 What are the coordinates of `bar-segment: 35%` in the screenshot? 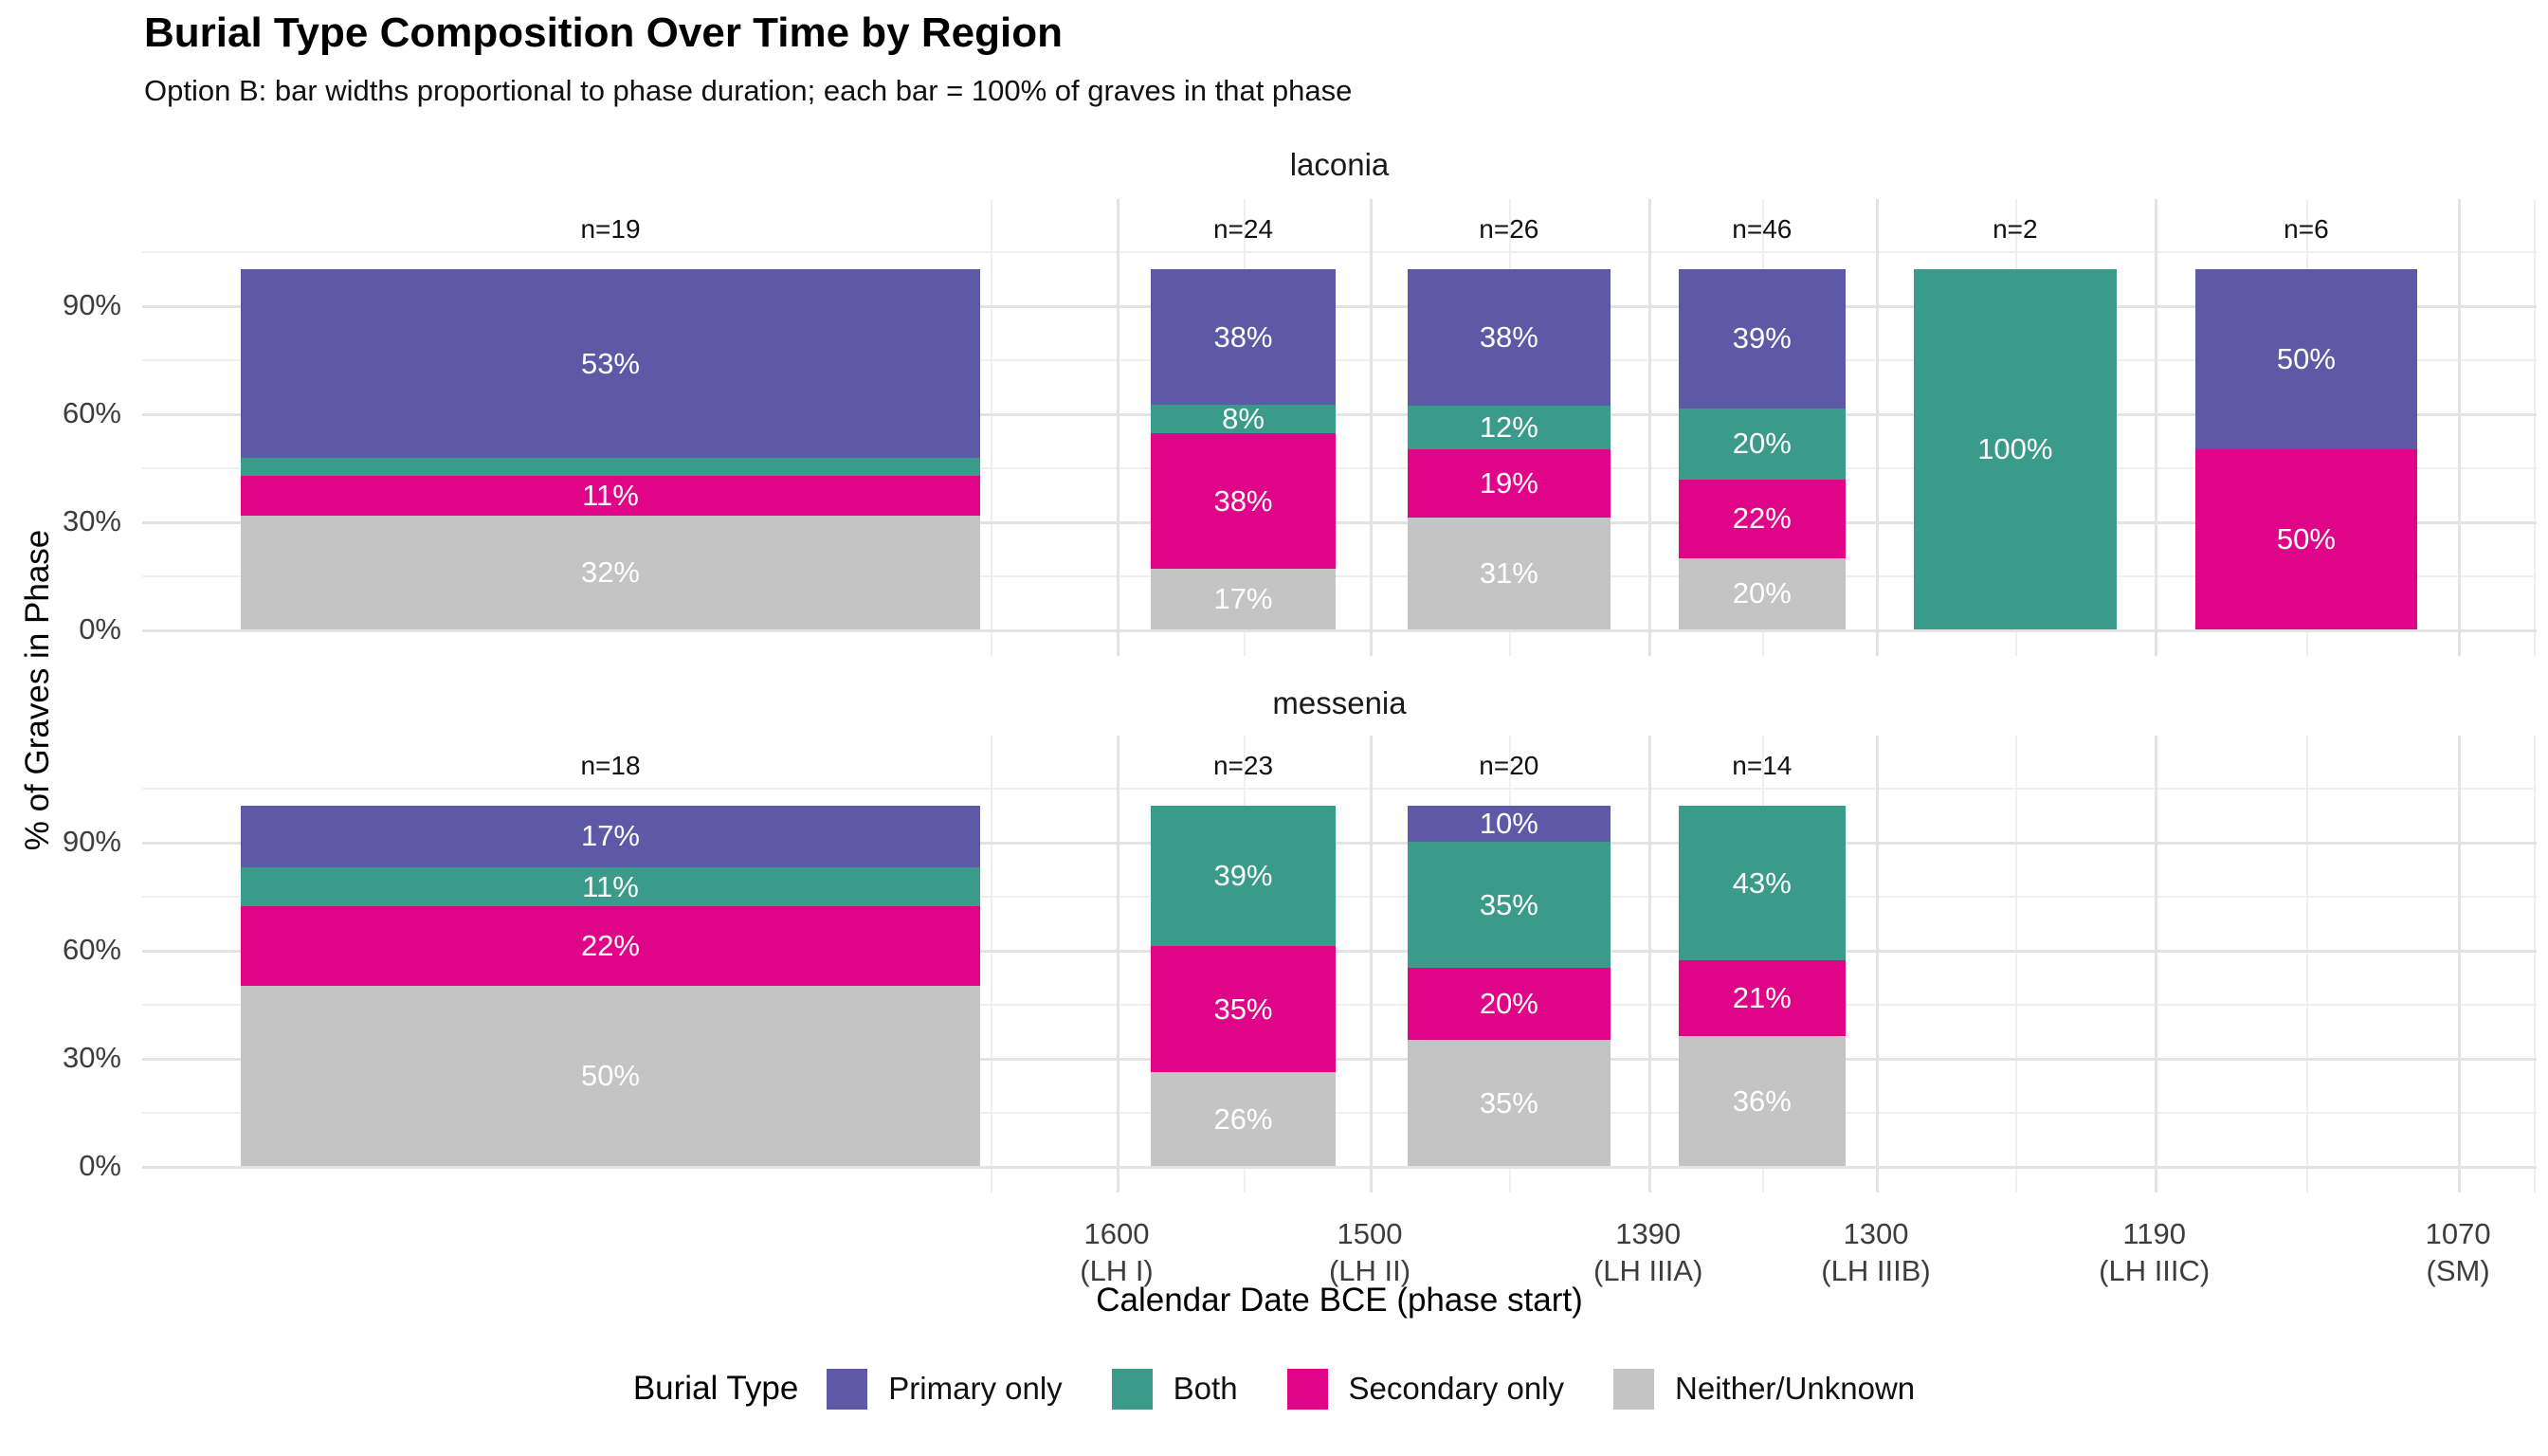 It's located at (1243, 1009).